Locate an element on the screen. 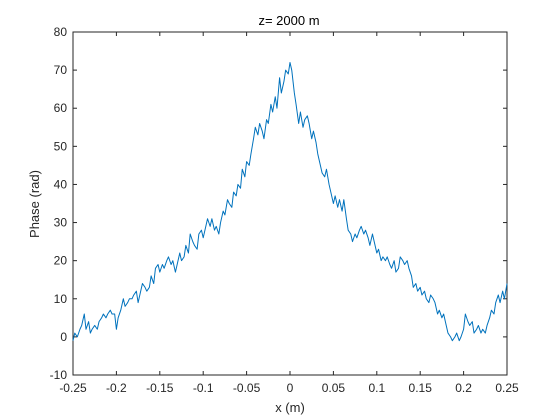  x-tick-label: 0.25 is located at coordinates (507, 388).